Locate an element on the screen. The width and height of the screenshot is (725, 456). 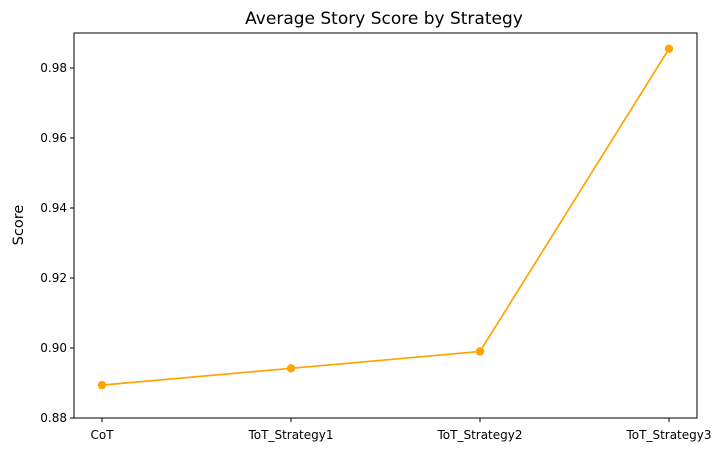
y-tick-label: 0.92 is located at coordinates (53, 278).